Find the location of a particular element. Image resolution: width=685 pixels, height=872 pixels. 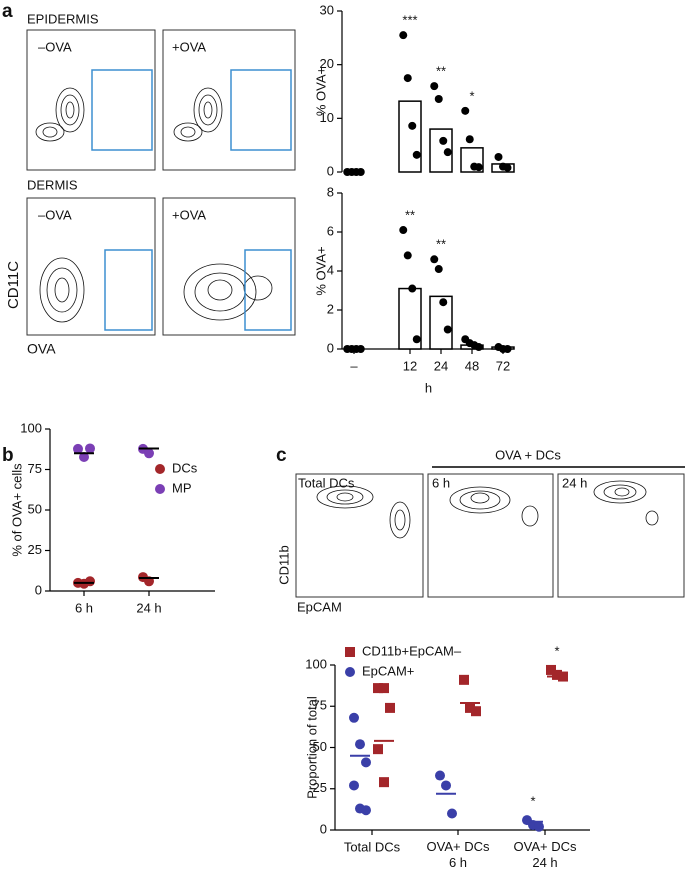

x-tick-label: 48 is located at coordinates (472, 365).